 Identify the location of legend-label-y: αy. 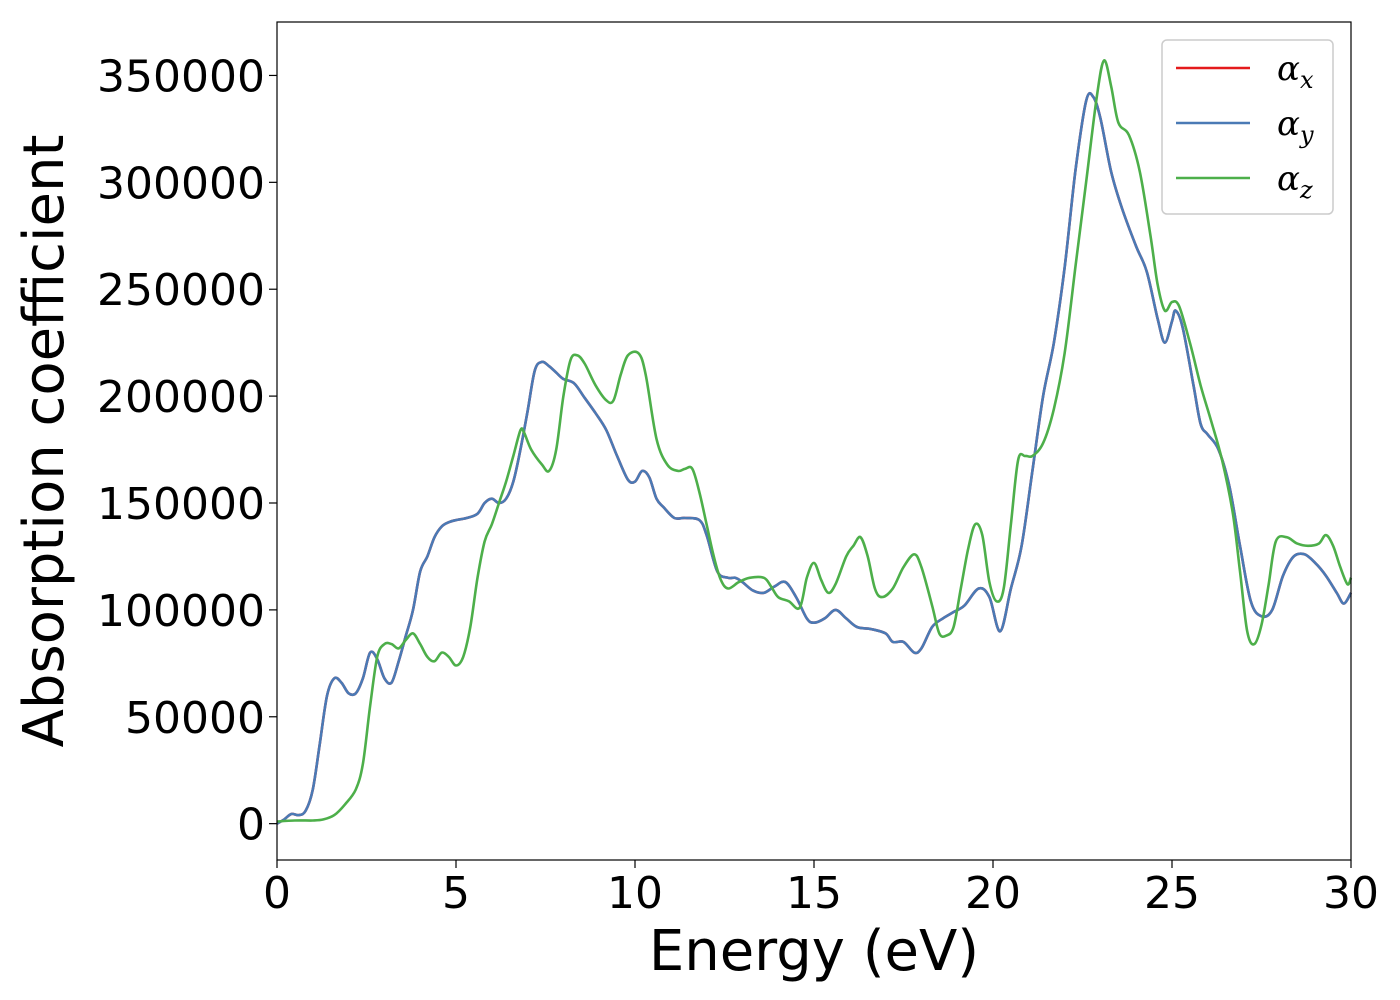
(1295, 126).